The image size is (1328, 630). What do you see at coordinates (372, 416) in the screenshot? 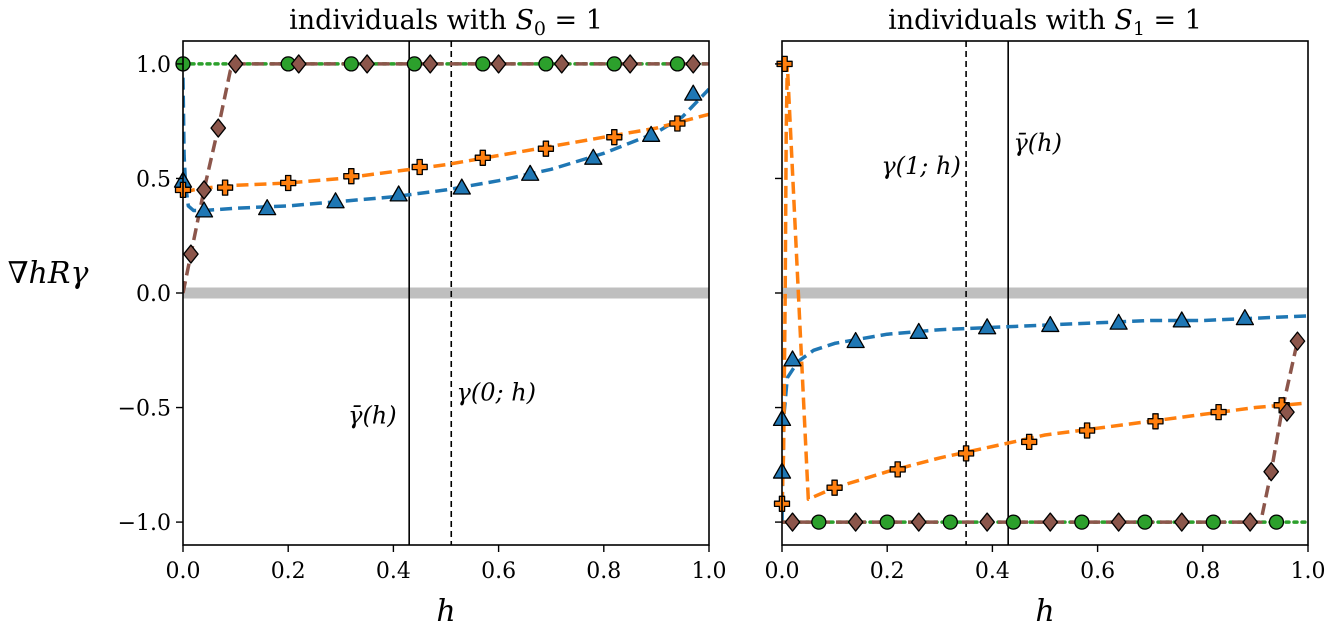
I see `vline-label-1: γ̄(h)` at bounding box center [372, 416].